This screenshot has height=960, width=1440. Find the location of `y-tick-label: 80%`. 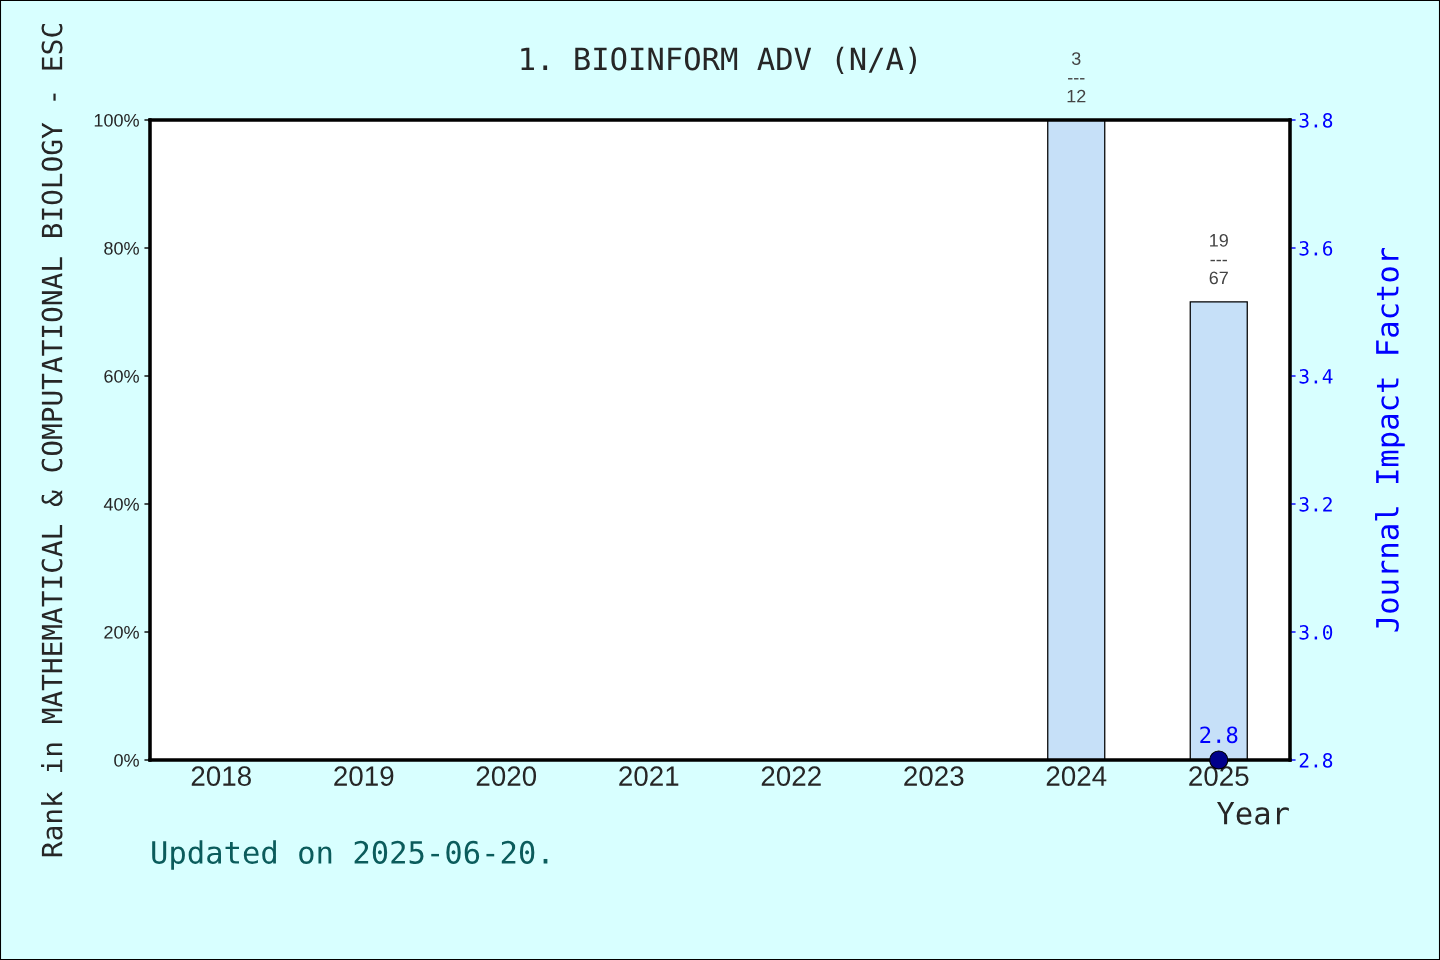

y-tick-label: 80% is located at coordinates (121, 248).